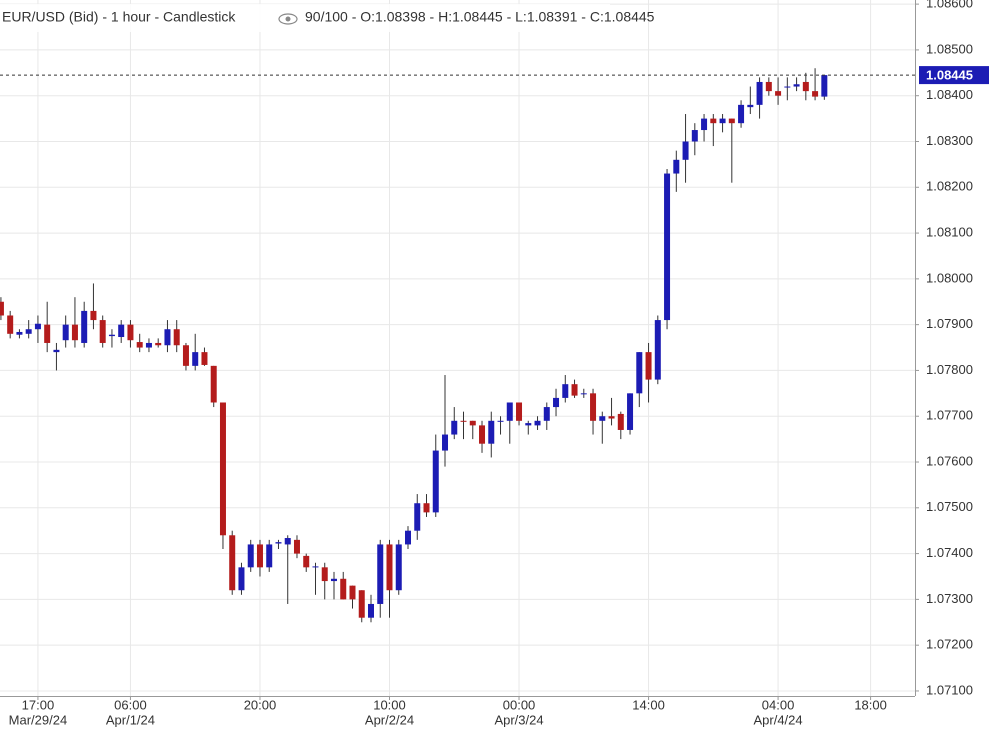 The width and height of the screenshot is (992, 732). What do you see at coordinates (870, 704) in the screenshot?
I see `x-tick-label: 18:00` at bounding box center [870, 704].